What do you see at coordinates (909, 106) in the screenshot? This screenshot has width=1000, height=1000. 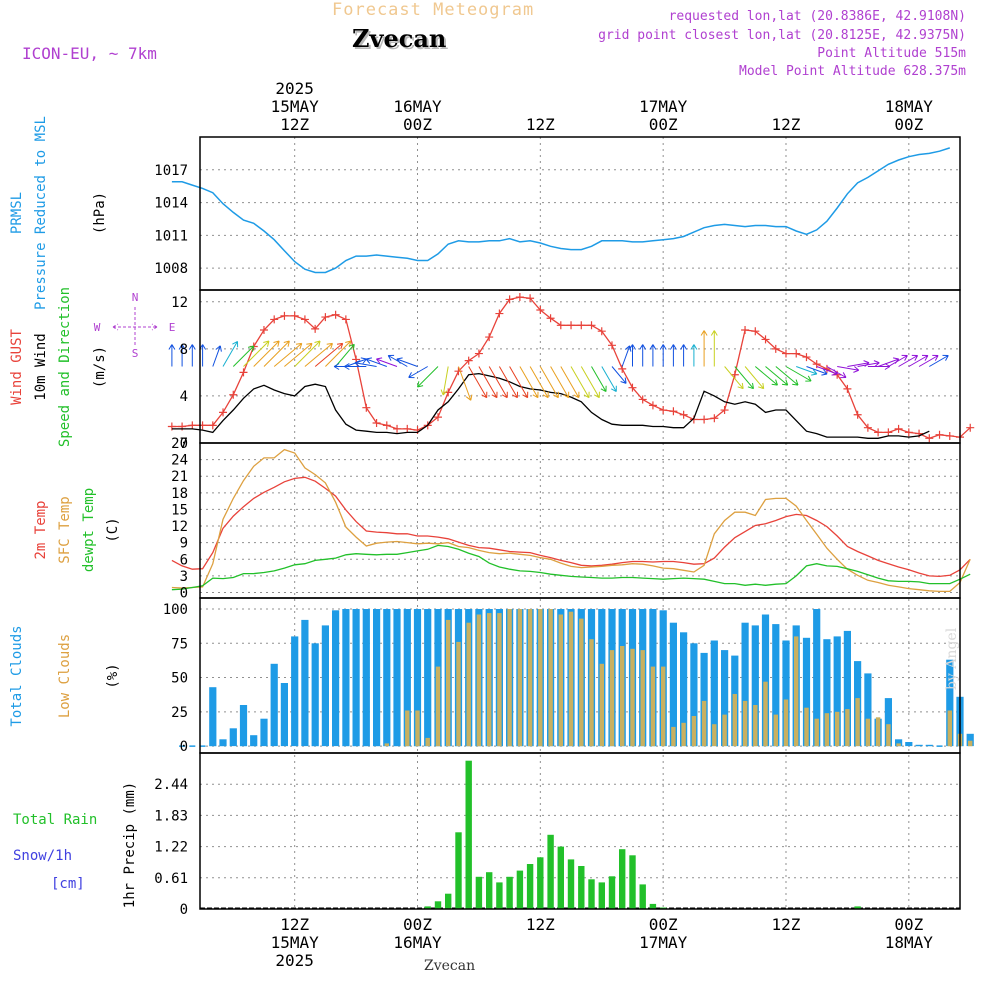 I see `time-label-top: 18MAY` at bounding box center [909, 106].